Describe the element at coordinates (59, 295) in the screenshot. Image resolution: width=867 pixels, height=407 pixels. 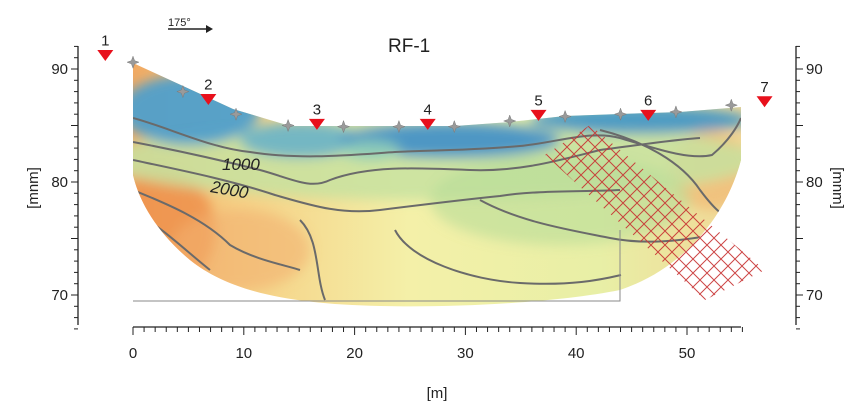
I see `y-tick-label-left: 70` at that location.